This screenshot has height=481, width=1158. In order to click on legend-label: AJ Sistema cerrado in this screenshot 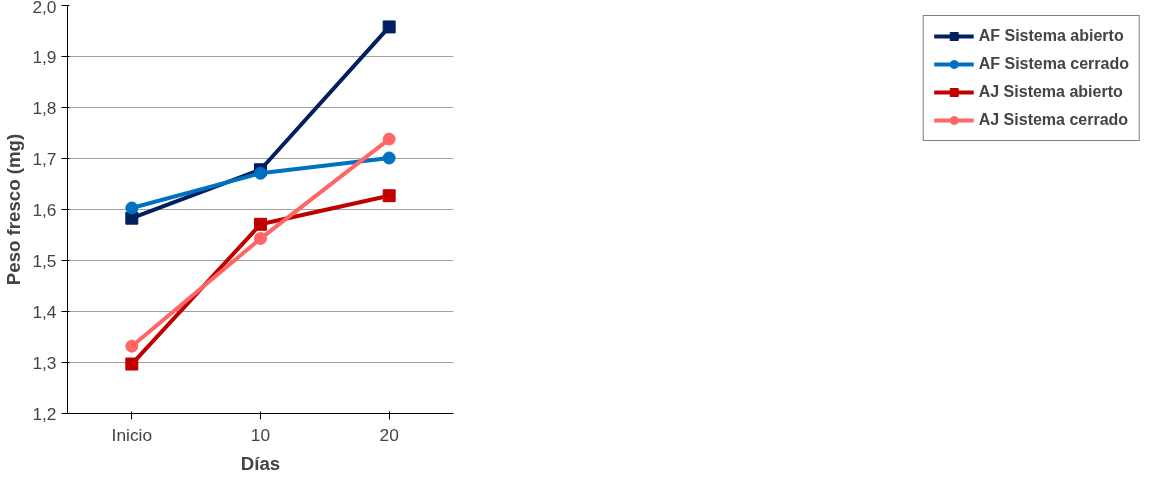, I will do `click(1053, 120)`.